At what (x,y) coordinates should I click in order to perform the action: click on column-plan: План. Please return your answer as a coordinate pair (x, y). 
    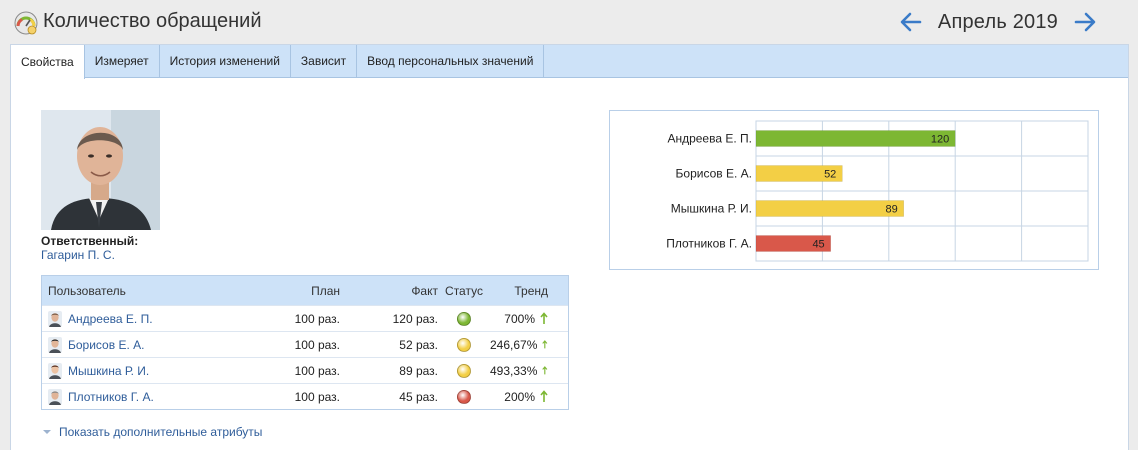
    Looking at the image, I should click on (325, 290).